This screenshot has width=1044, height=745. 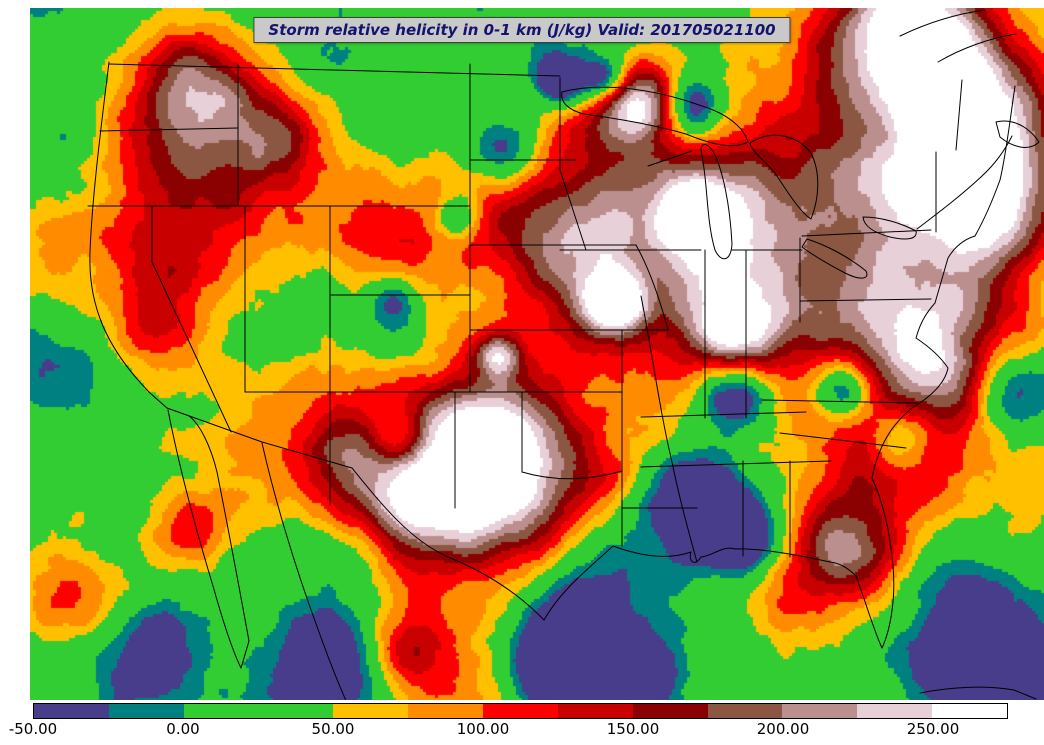 I want to click on colorbar-tick-labels: -50.00 0.00 50.00 100.00 150.00 200.00 250.00, so click(x=508, y=731).